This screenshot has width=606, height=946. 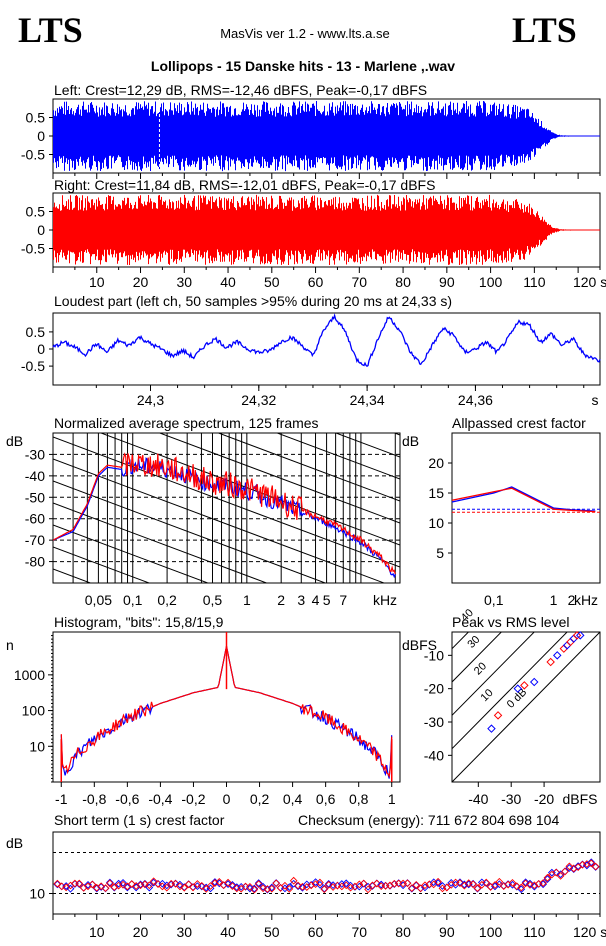 I want to click on histogram-xtick-label: -0,8, so click(x=94, y=799).